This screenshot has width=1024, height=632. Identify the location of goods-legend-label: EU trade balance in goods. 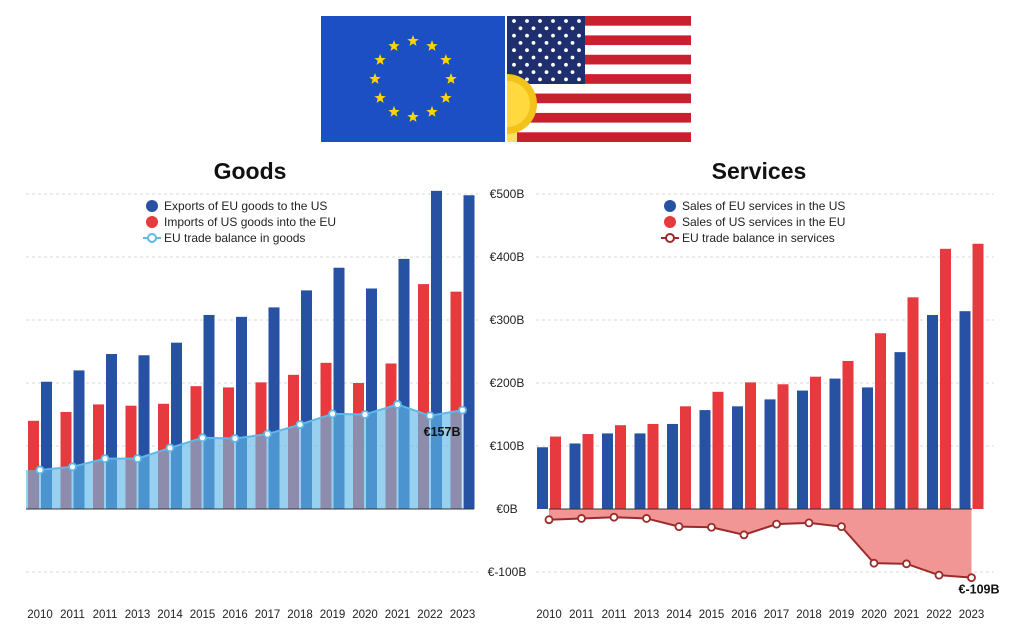
(234, 238).